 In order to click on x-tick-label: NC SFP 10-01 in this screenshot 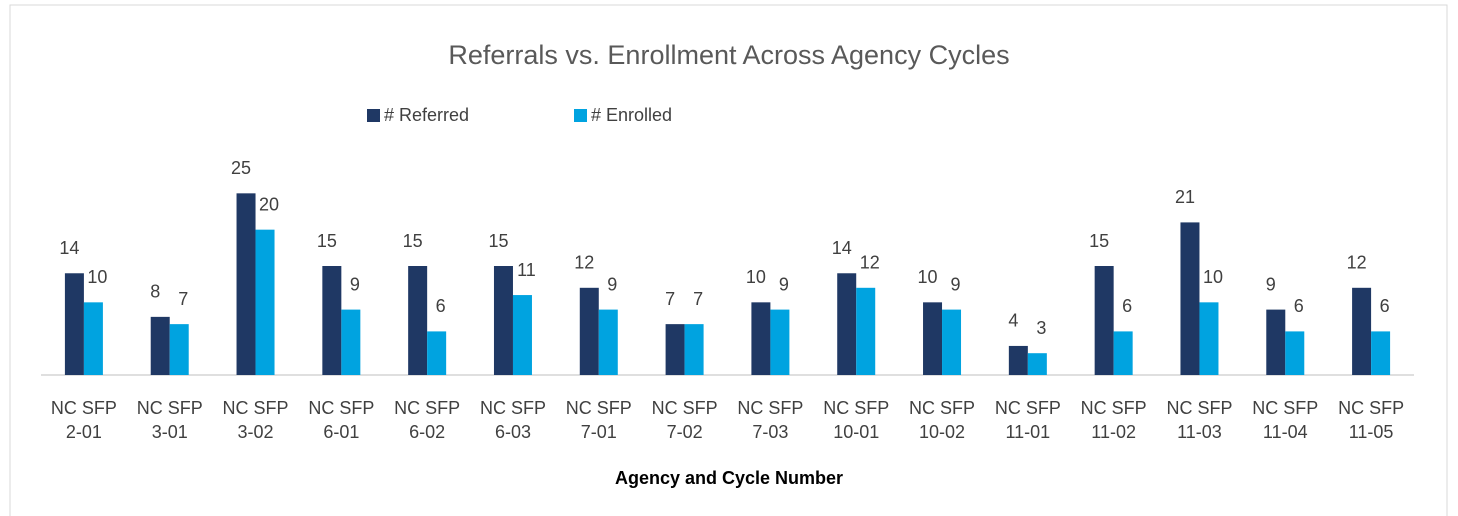, I will do `click(856, 420)`.